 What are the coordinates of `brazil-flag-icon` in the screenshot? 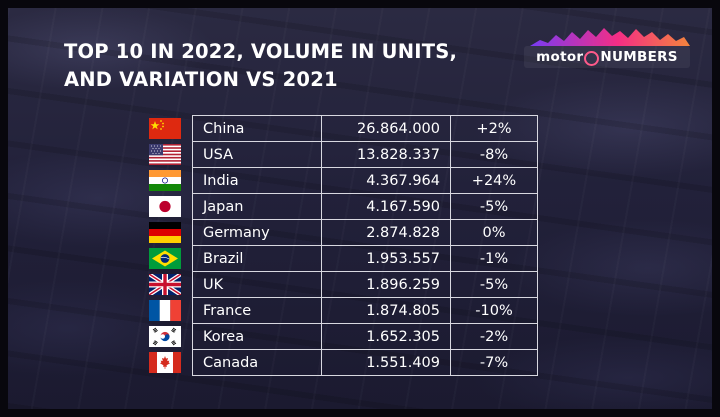 It's located at (165, 258).